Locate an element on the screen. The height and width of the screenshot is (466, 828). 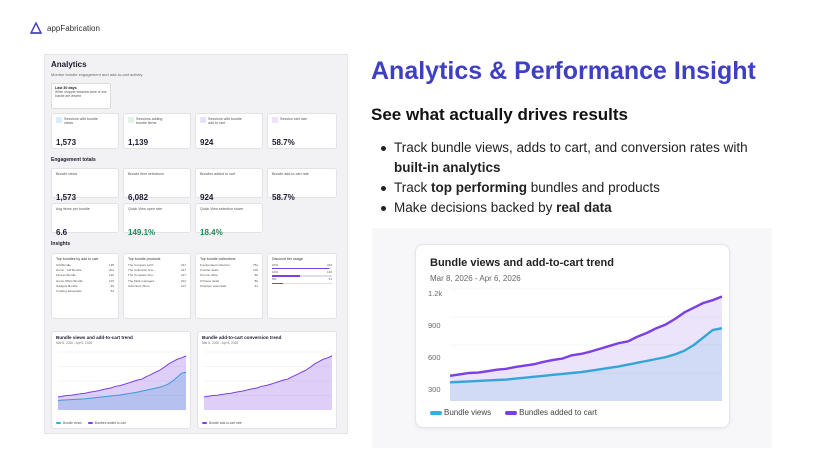
list-item-name: 10% is located at coordinates (275, 272).